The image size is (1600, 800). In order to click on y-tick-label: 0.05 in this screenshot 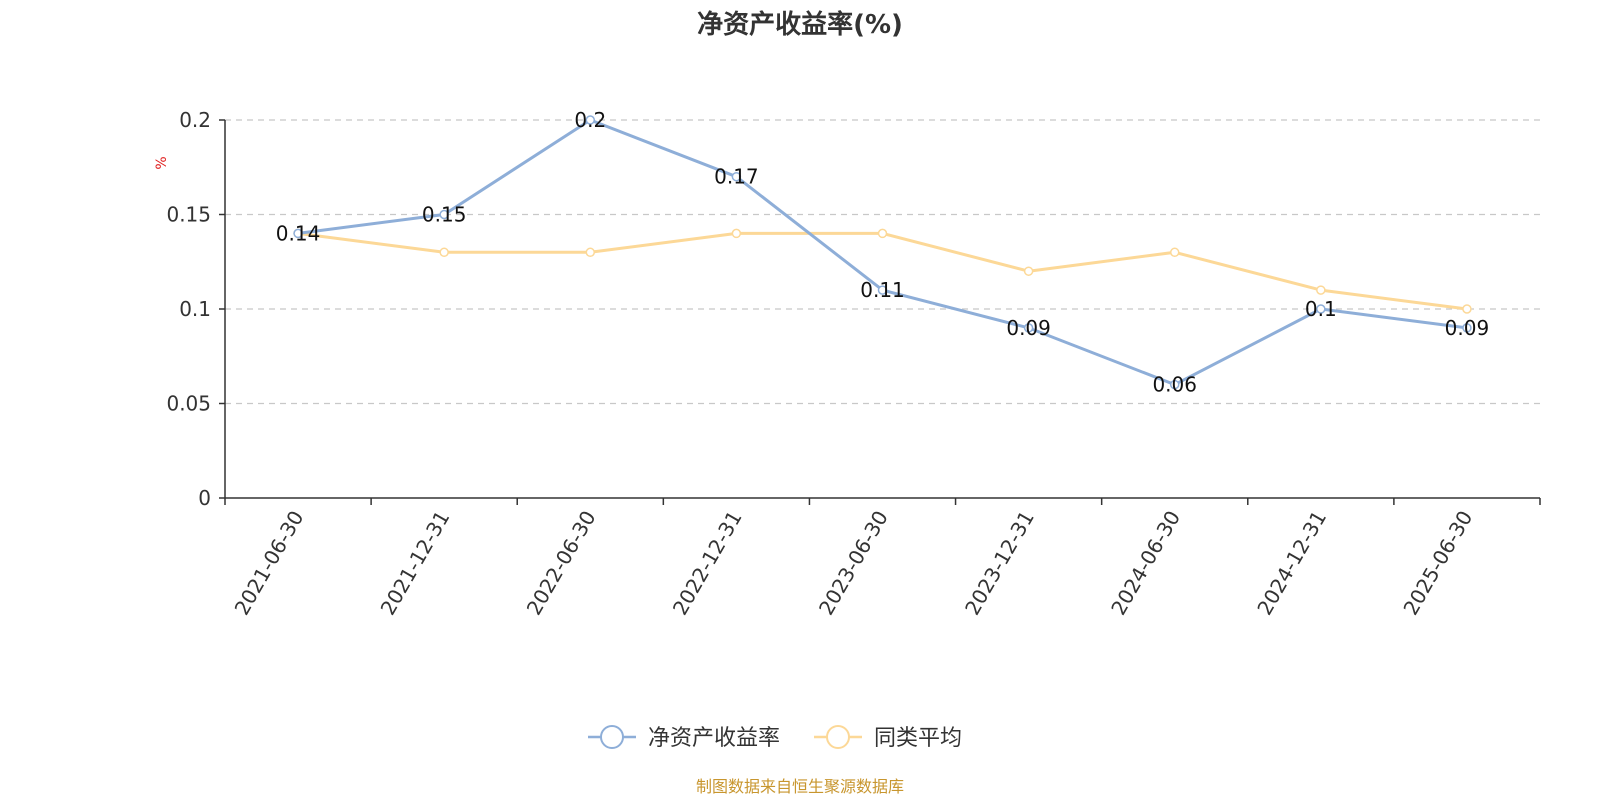, I will do `click(188, 404)`.